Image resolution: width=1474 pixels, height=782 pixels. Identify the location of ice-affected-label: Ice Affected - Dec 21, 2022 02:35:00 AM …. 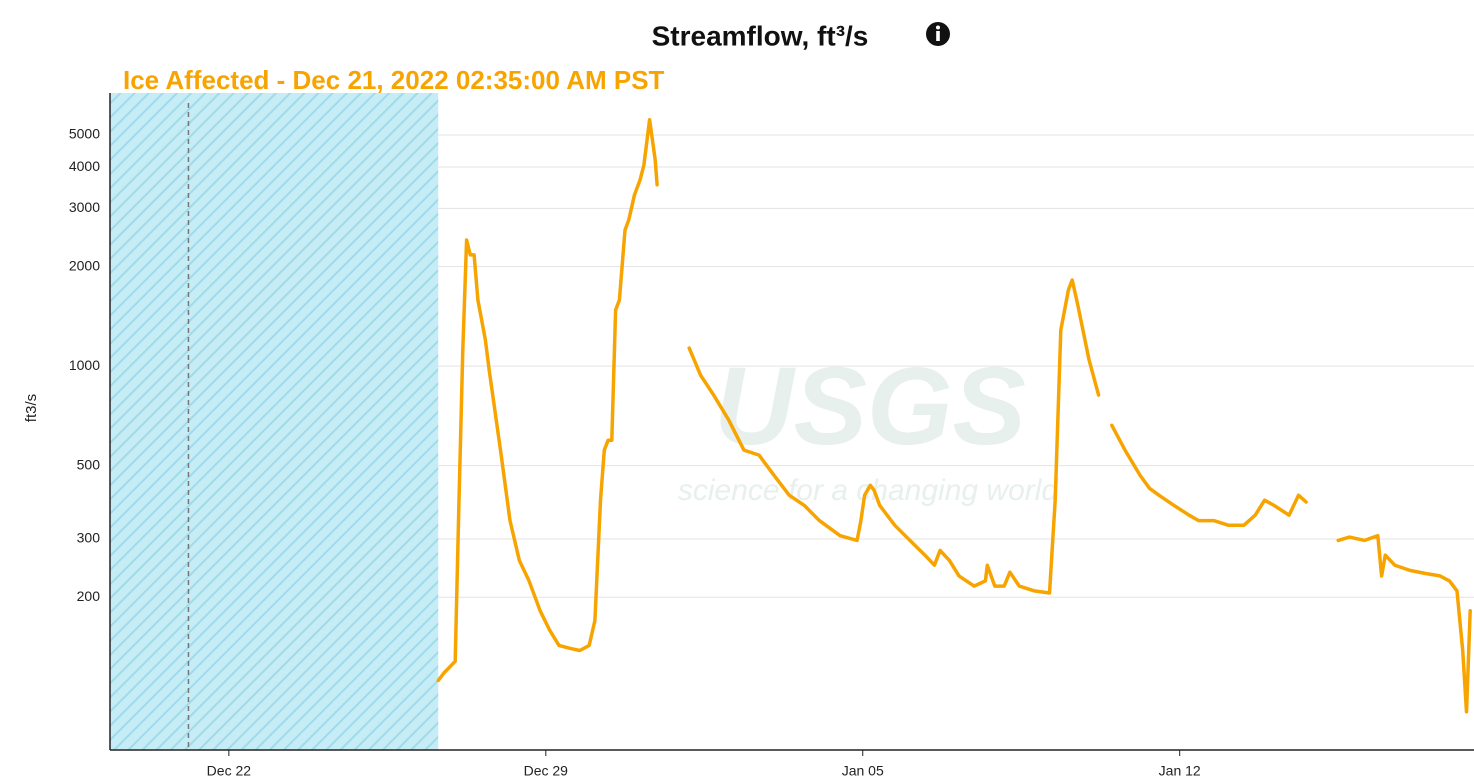
(394, 80).